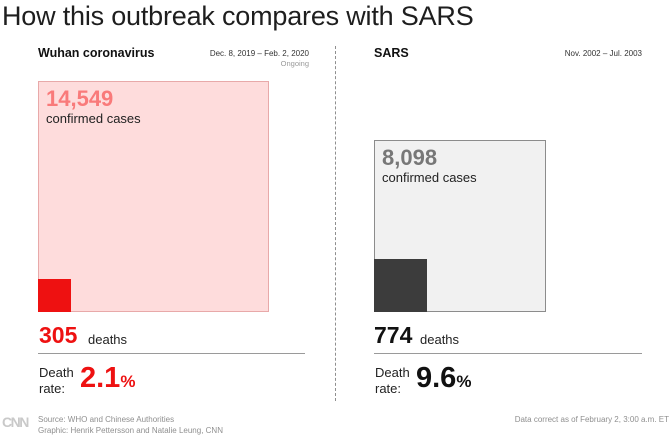  Describe the element at coordinates (410, 157) in the screenshot. I see `sars-cases-number: 8,098` at that location.